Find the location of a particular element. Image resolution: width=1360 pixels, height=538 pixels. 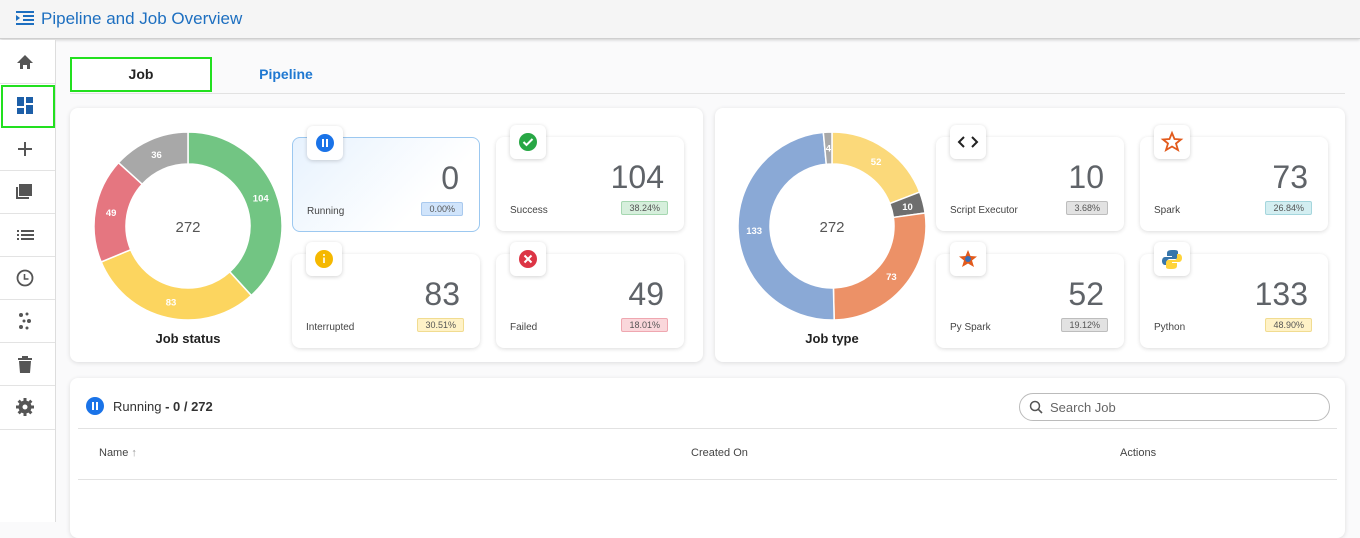

sidebar-icons is located at coordinates (28, 235).